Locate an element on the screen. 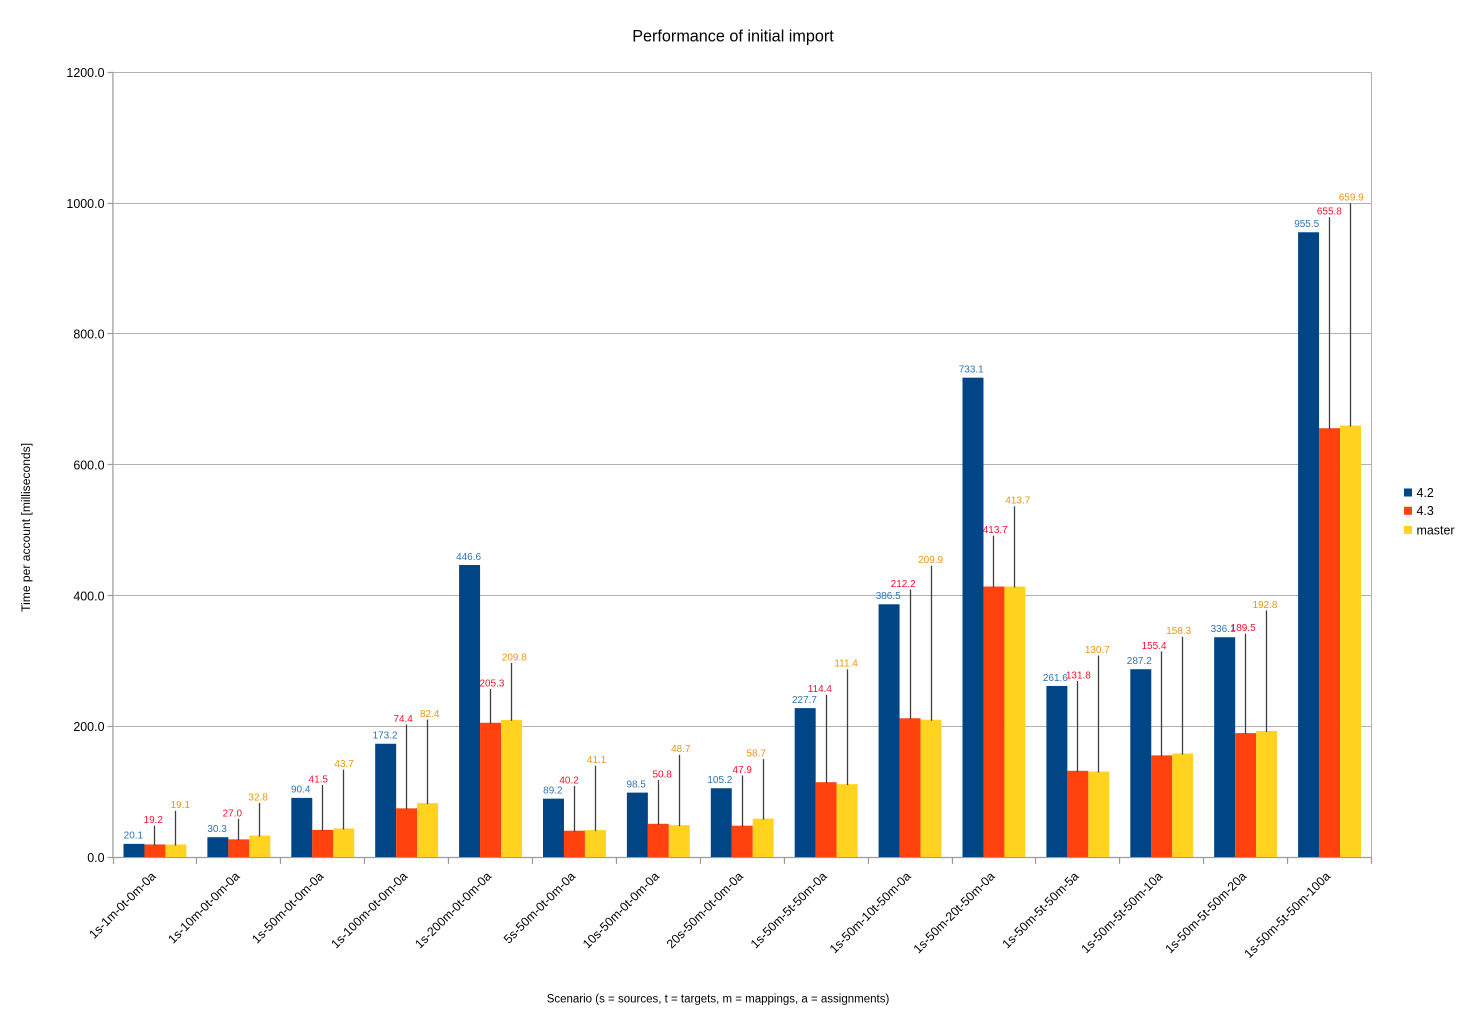  svg-text: 227.7 is located at coordinates (804, 700).